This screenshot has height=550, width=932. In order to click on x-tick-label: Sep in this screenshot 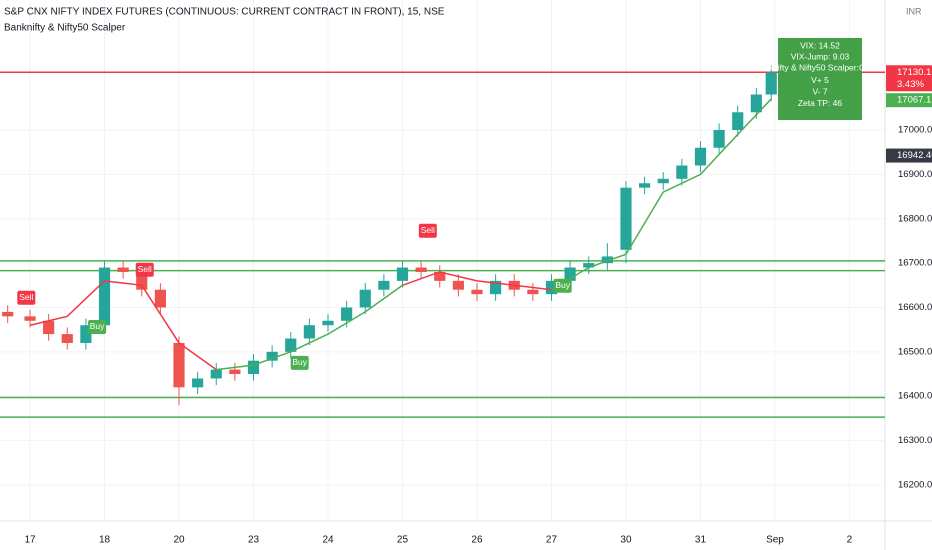, I will do `click(775, 540)`.